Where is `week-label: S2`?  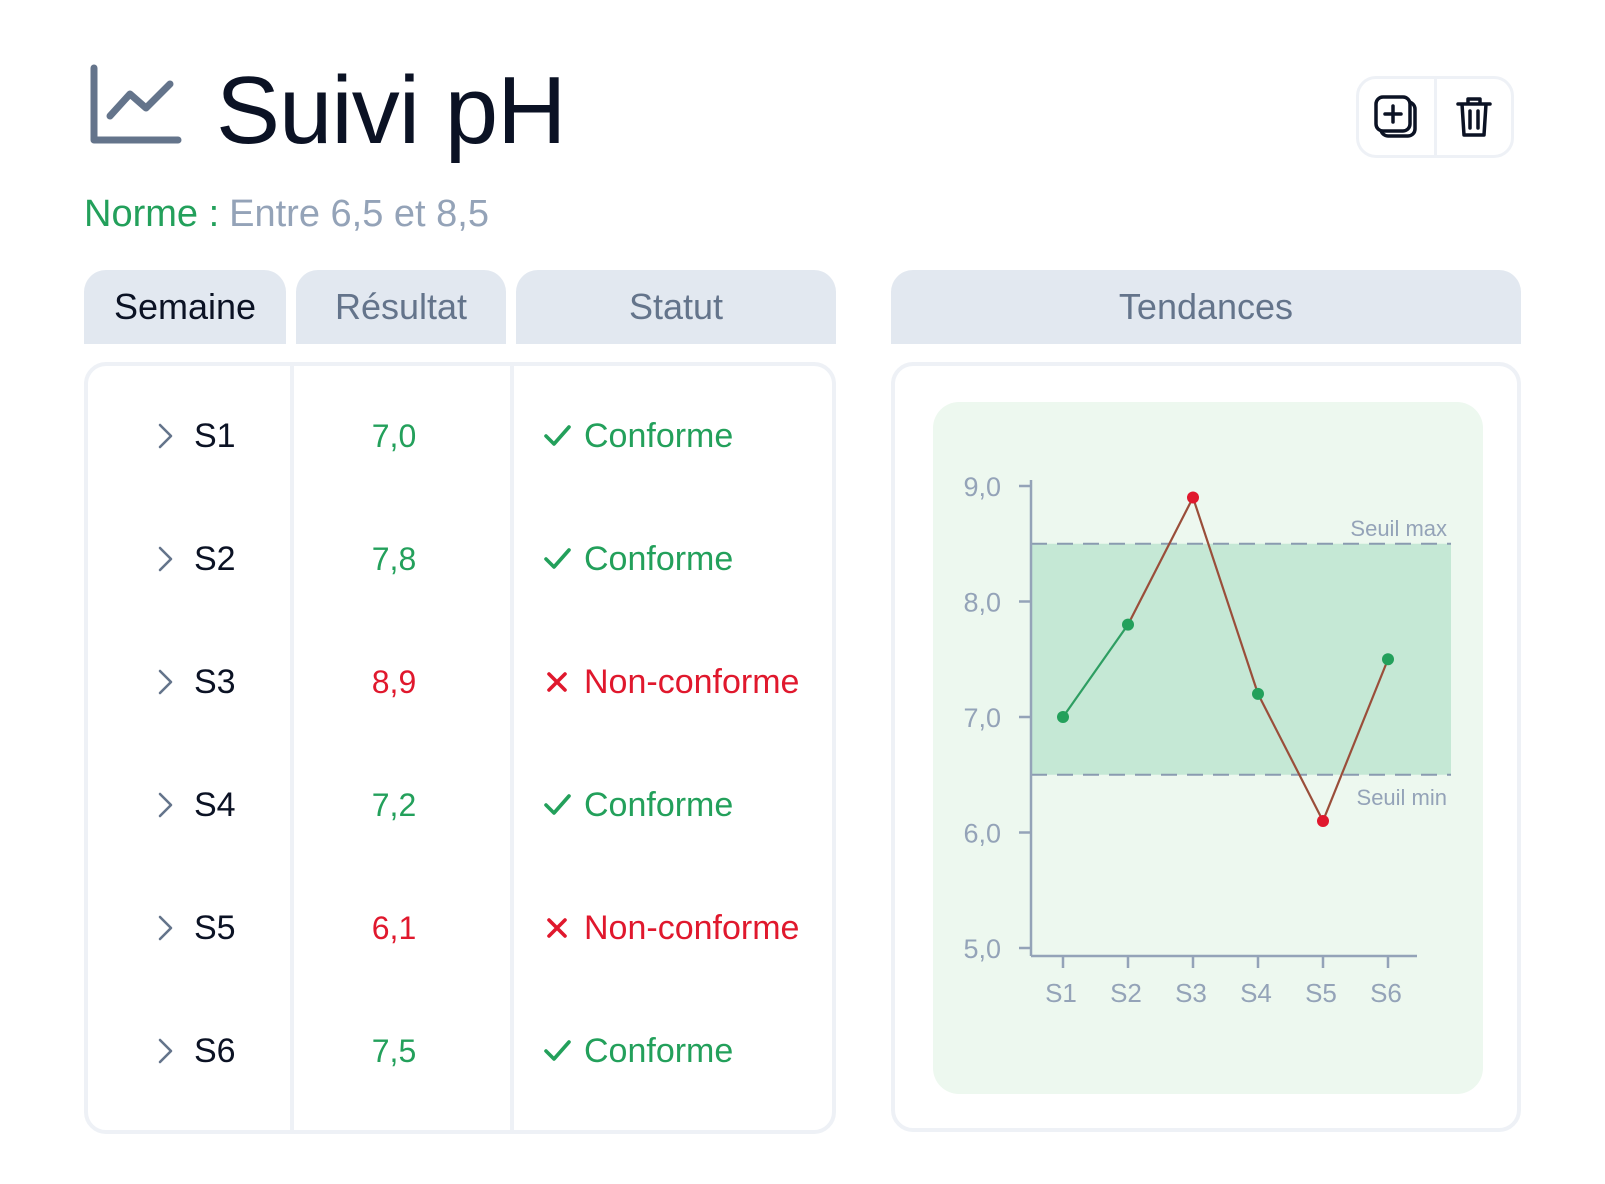
week-label: S2 is located at coordinates (215, 558).